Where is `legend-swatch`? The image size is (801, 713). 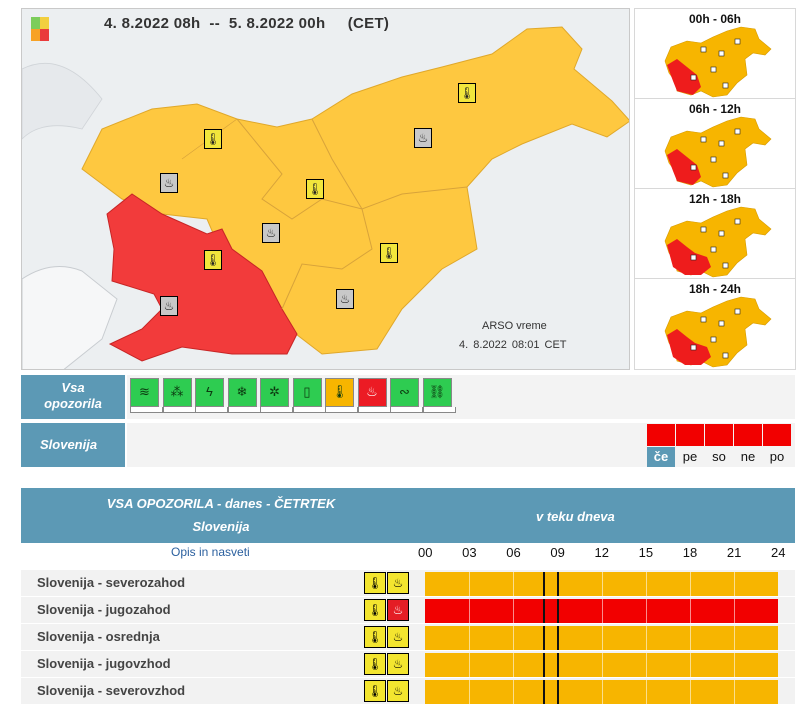
legend-swatch is located at coordinates (40, 29).